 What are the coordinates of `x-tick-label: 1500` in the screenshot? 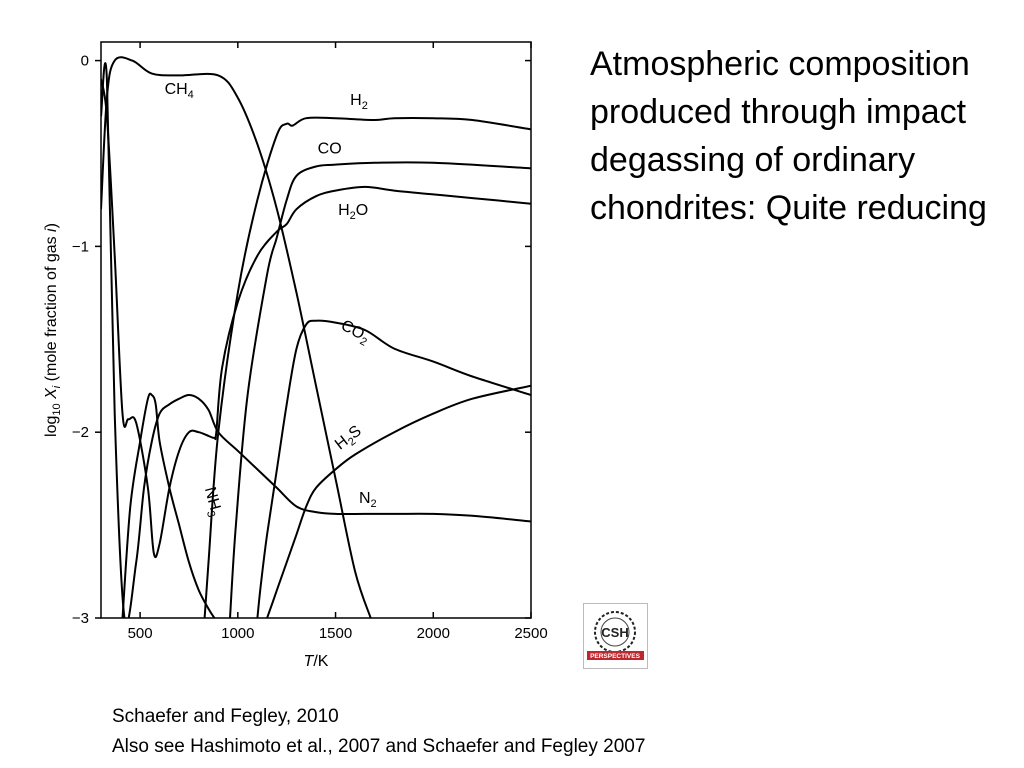 It's located at (335, 633).